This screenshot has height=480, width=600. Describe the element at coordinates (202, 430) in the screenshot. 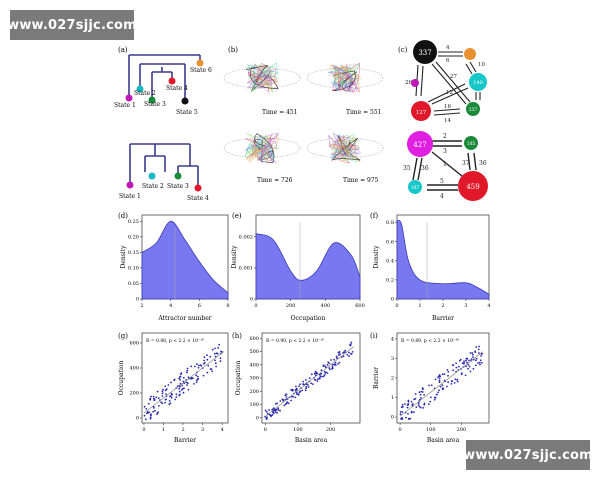

I see `x-tick-label: 3` at that location.